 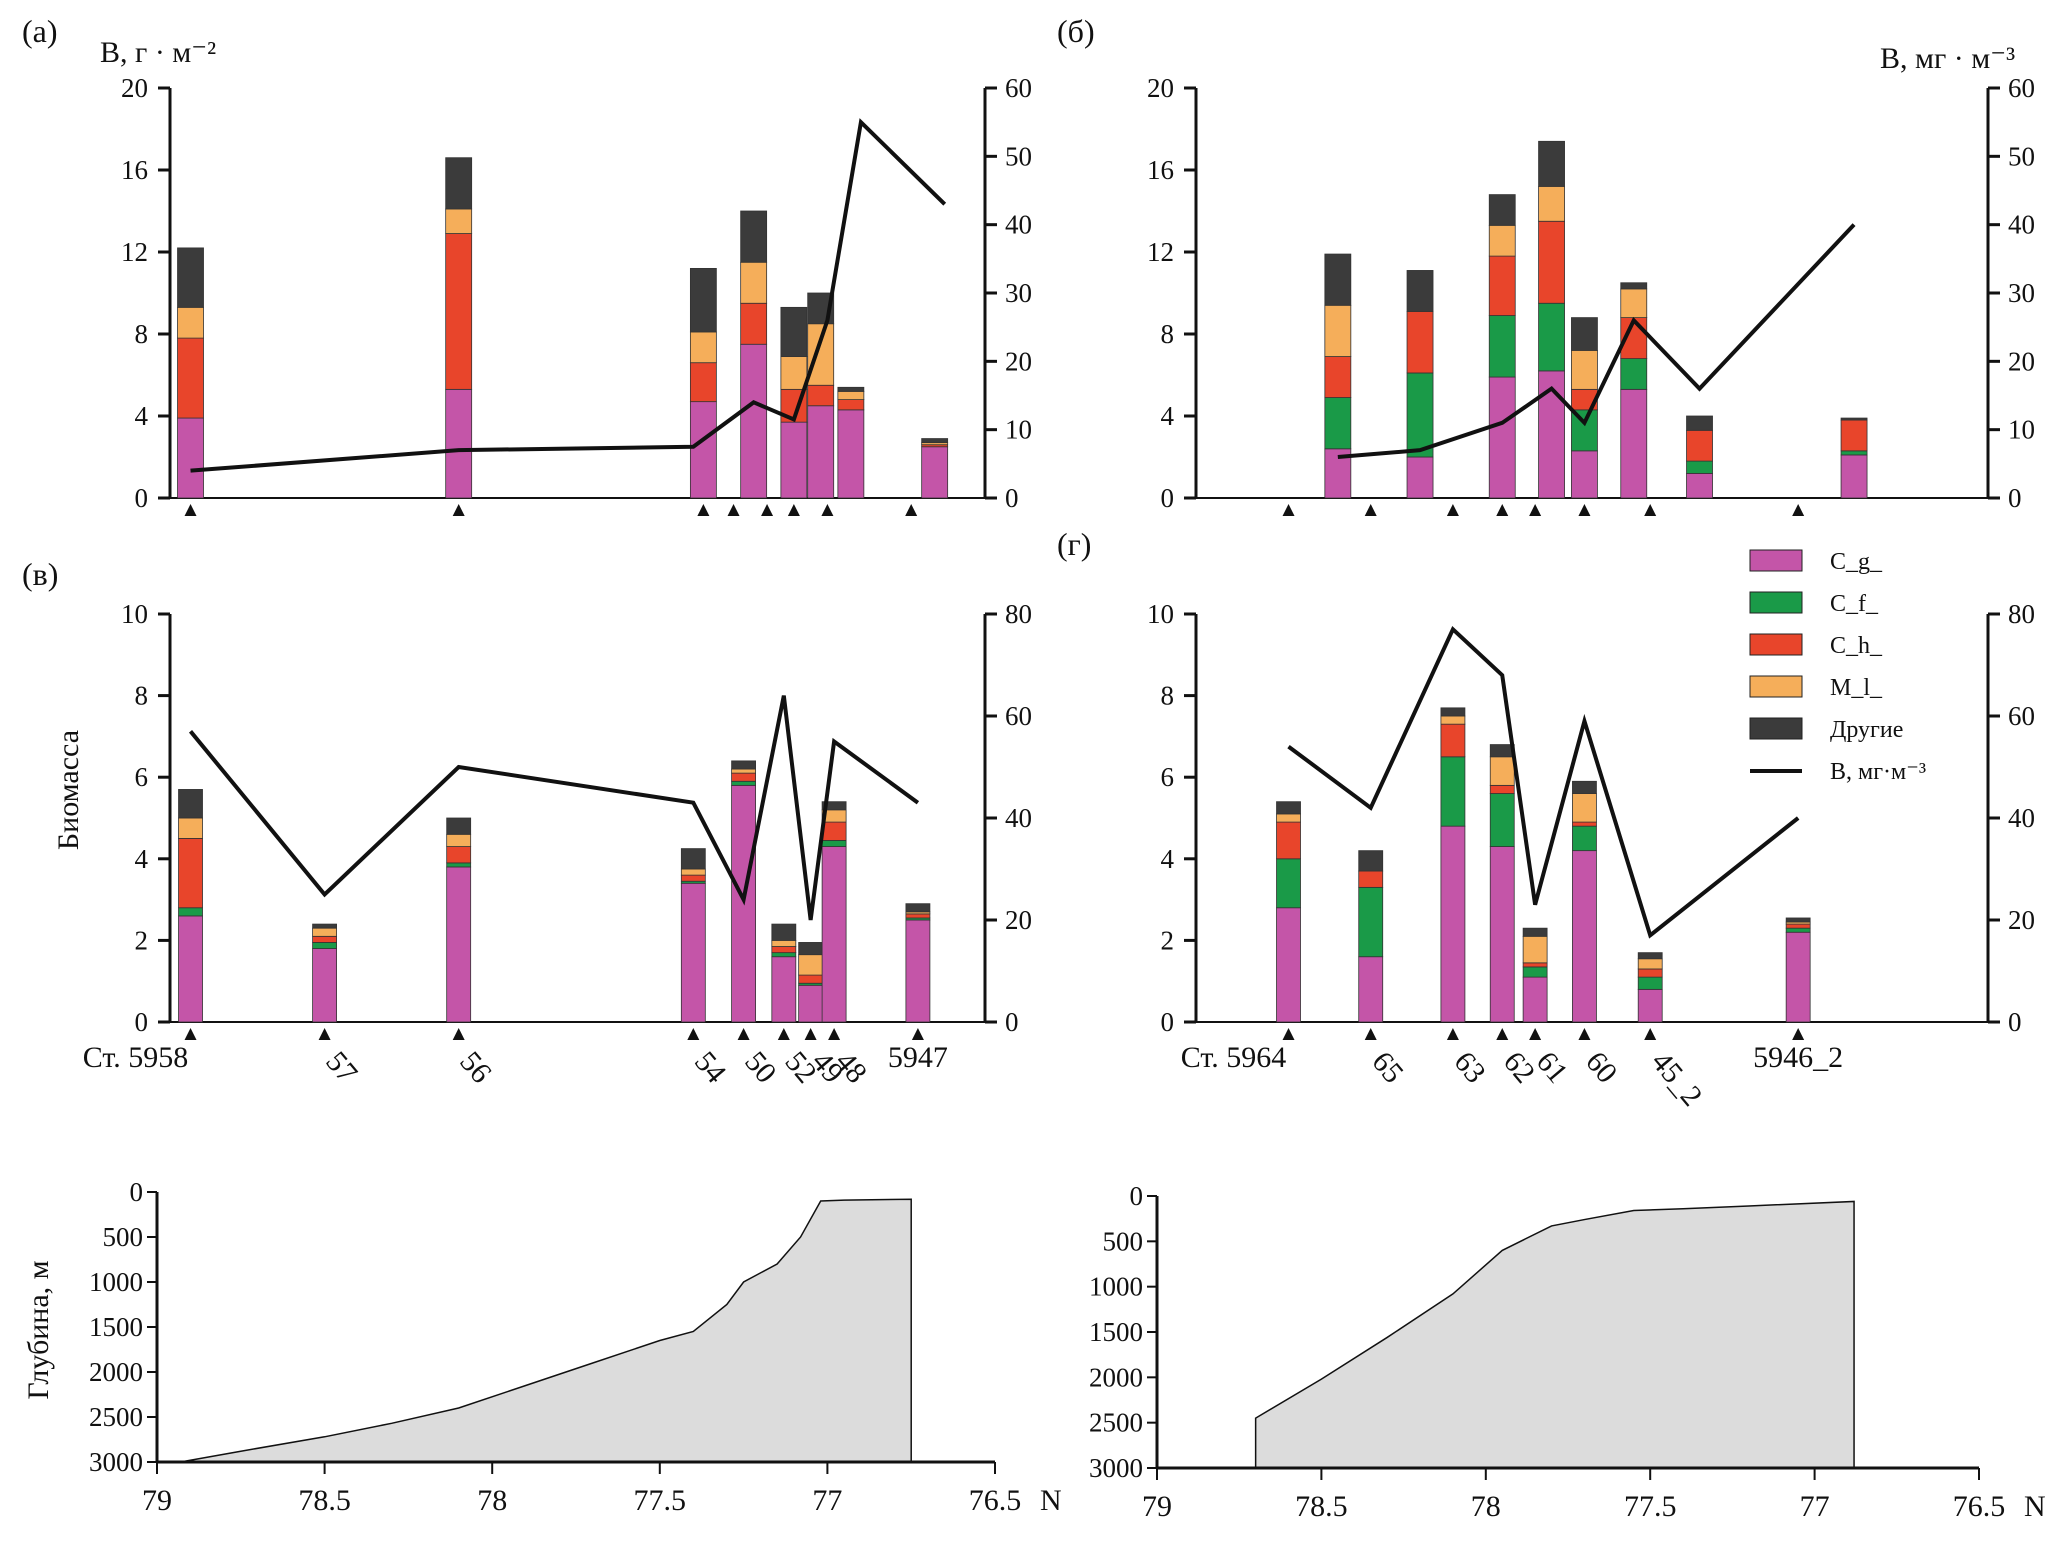 I want to click on y2tick-label-b: 0, so click(x=2015, y=498).